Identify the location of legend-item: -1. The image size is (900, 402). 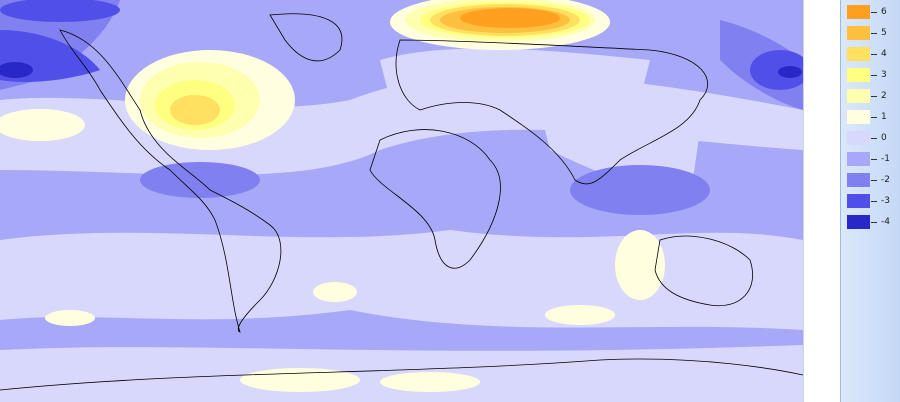
(868, 159).